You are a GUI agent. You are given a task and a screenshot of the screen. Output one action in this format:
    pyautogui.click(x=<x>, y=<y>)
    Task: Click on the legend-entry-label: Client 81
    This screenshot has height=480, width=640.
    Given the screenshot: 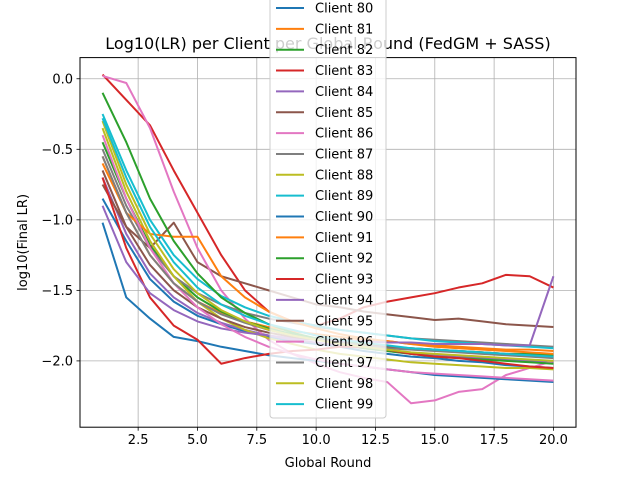 What is the action you would take?
    pyautogui.click(x=344, y=29)
    